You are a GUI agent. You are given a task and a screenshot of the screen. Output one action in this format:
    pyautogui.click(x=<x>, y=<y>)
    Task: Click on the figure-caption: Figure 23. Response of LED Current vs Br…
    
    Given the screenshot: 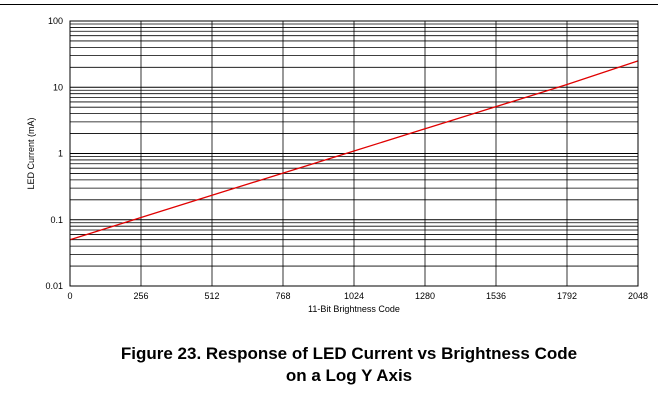 What is the action you would take?
    pyautogui.click(x=329, y=365)
    